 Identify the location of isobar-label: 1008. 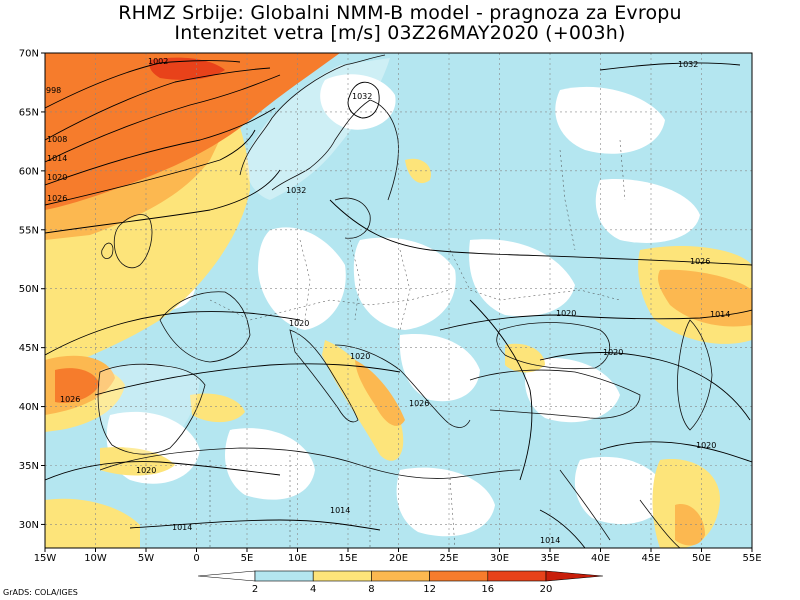
(57, 139).